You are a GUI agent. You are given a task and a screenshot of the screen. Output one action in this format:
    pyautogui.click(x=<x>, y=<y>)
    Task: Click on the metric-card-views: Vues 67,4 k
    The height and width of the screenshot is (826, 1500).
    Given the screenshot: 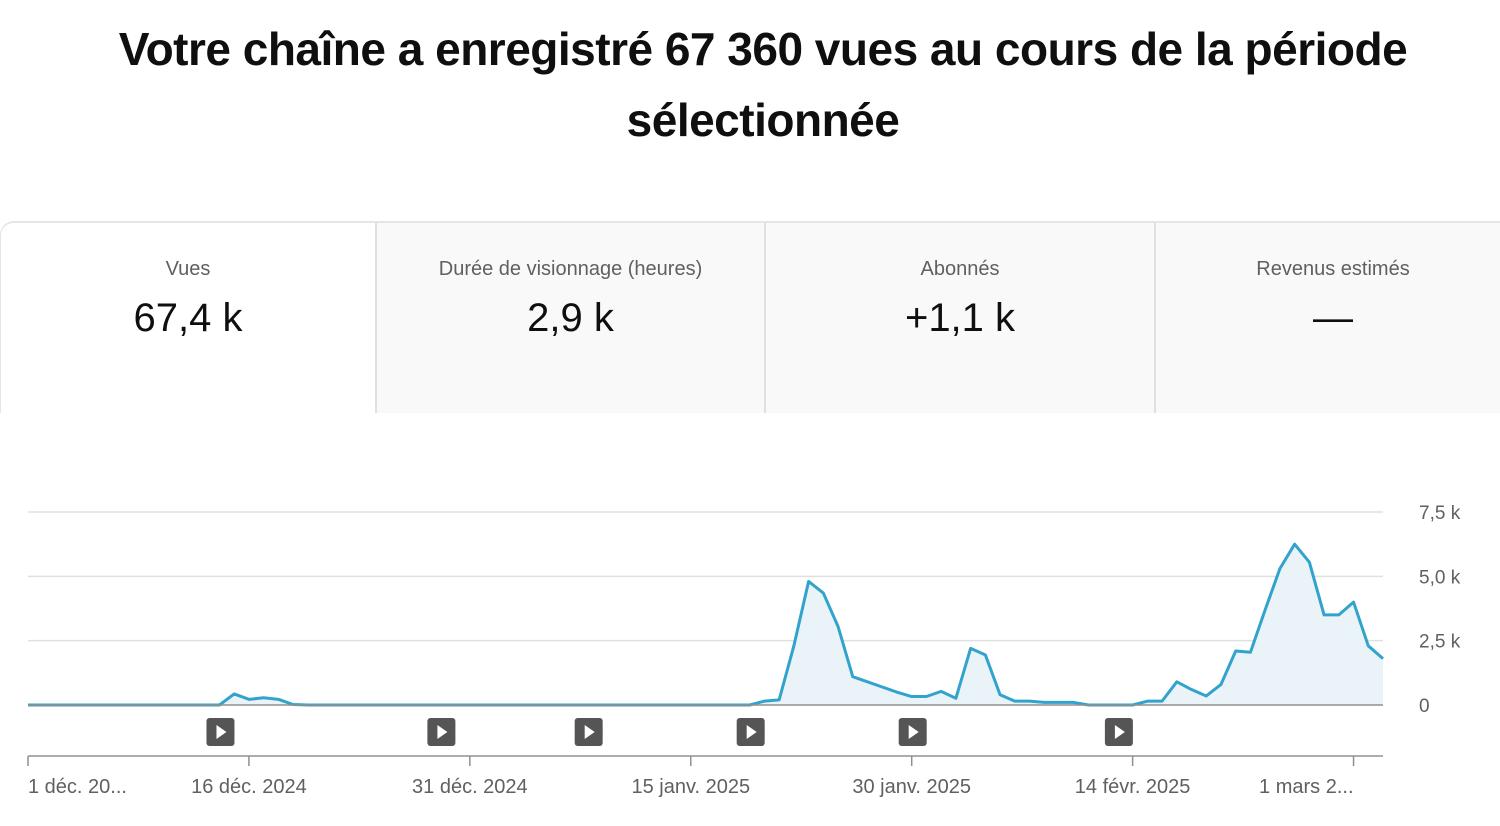 What is the action you would take?
    pyautogui.click(x=188, y=318)
    